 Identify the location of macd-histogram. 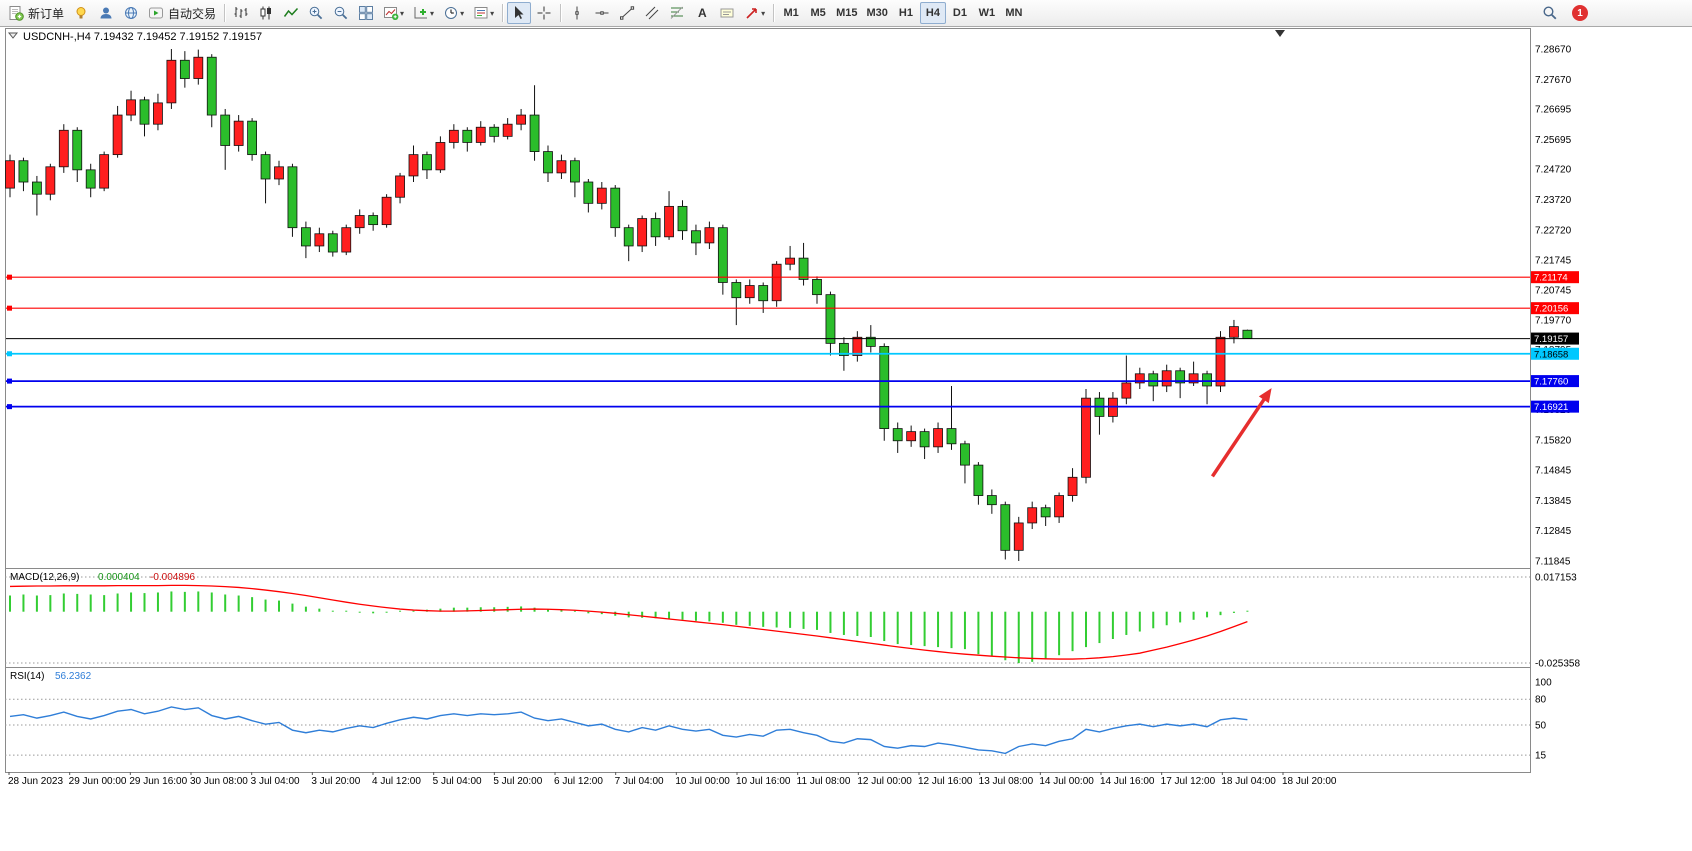
(629, 627).